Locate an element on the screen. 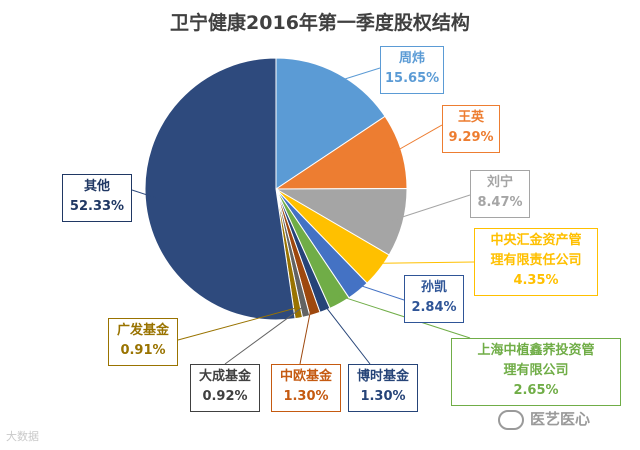 The height and width of the screenshot is (450, 640). watermark-left: 大数据 is located at coordinates (22, 436).